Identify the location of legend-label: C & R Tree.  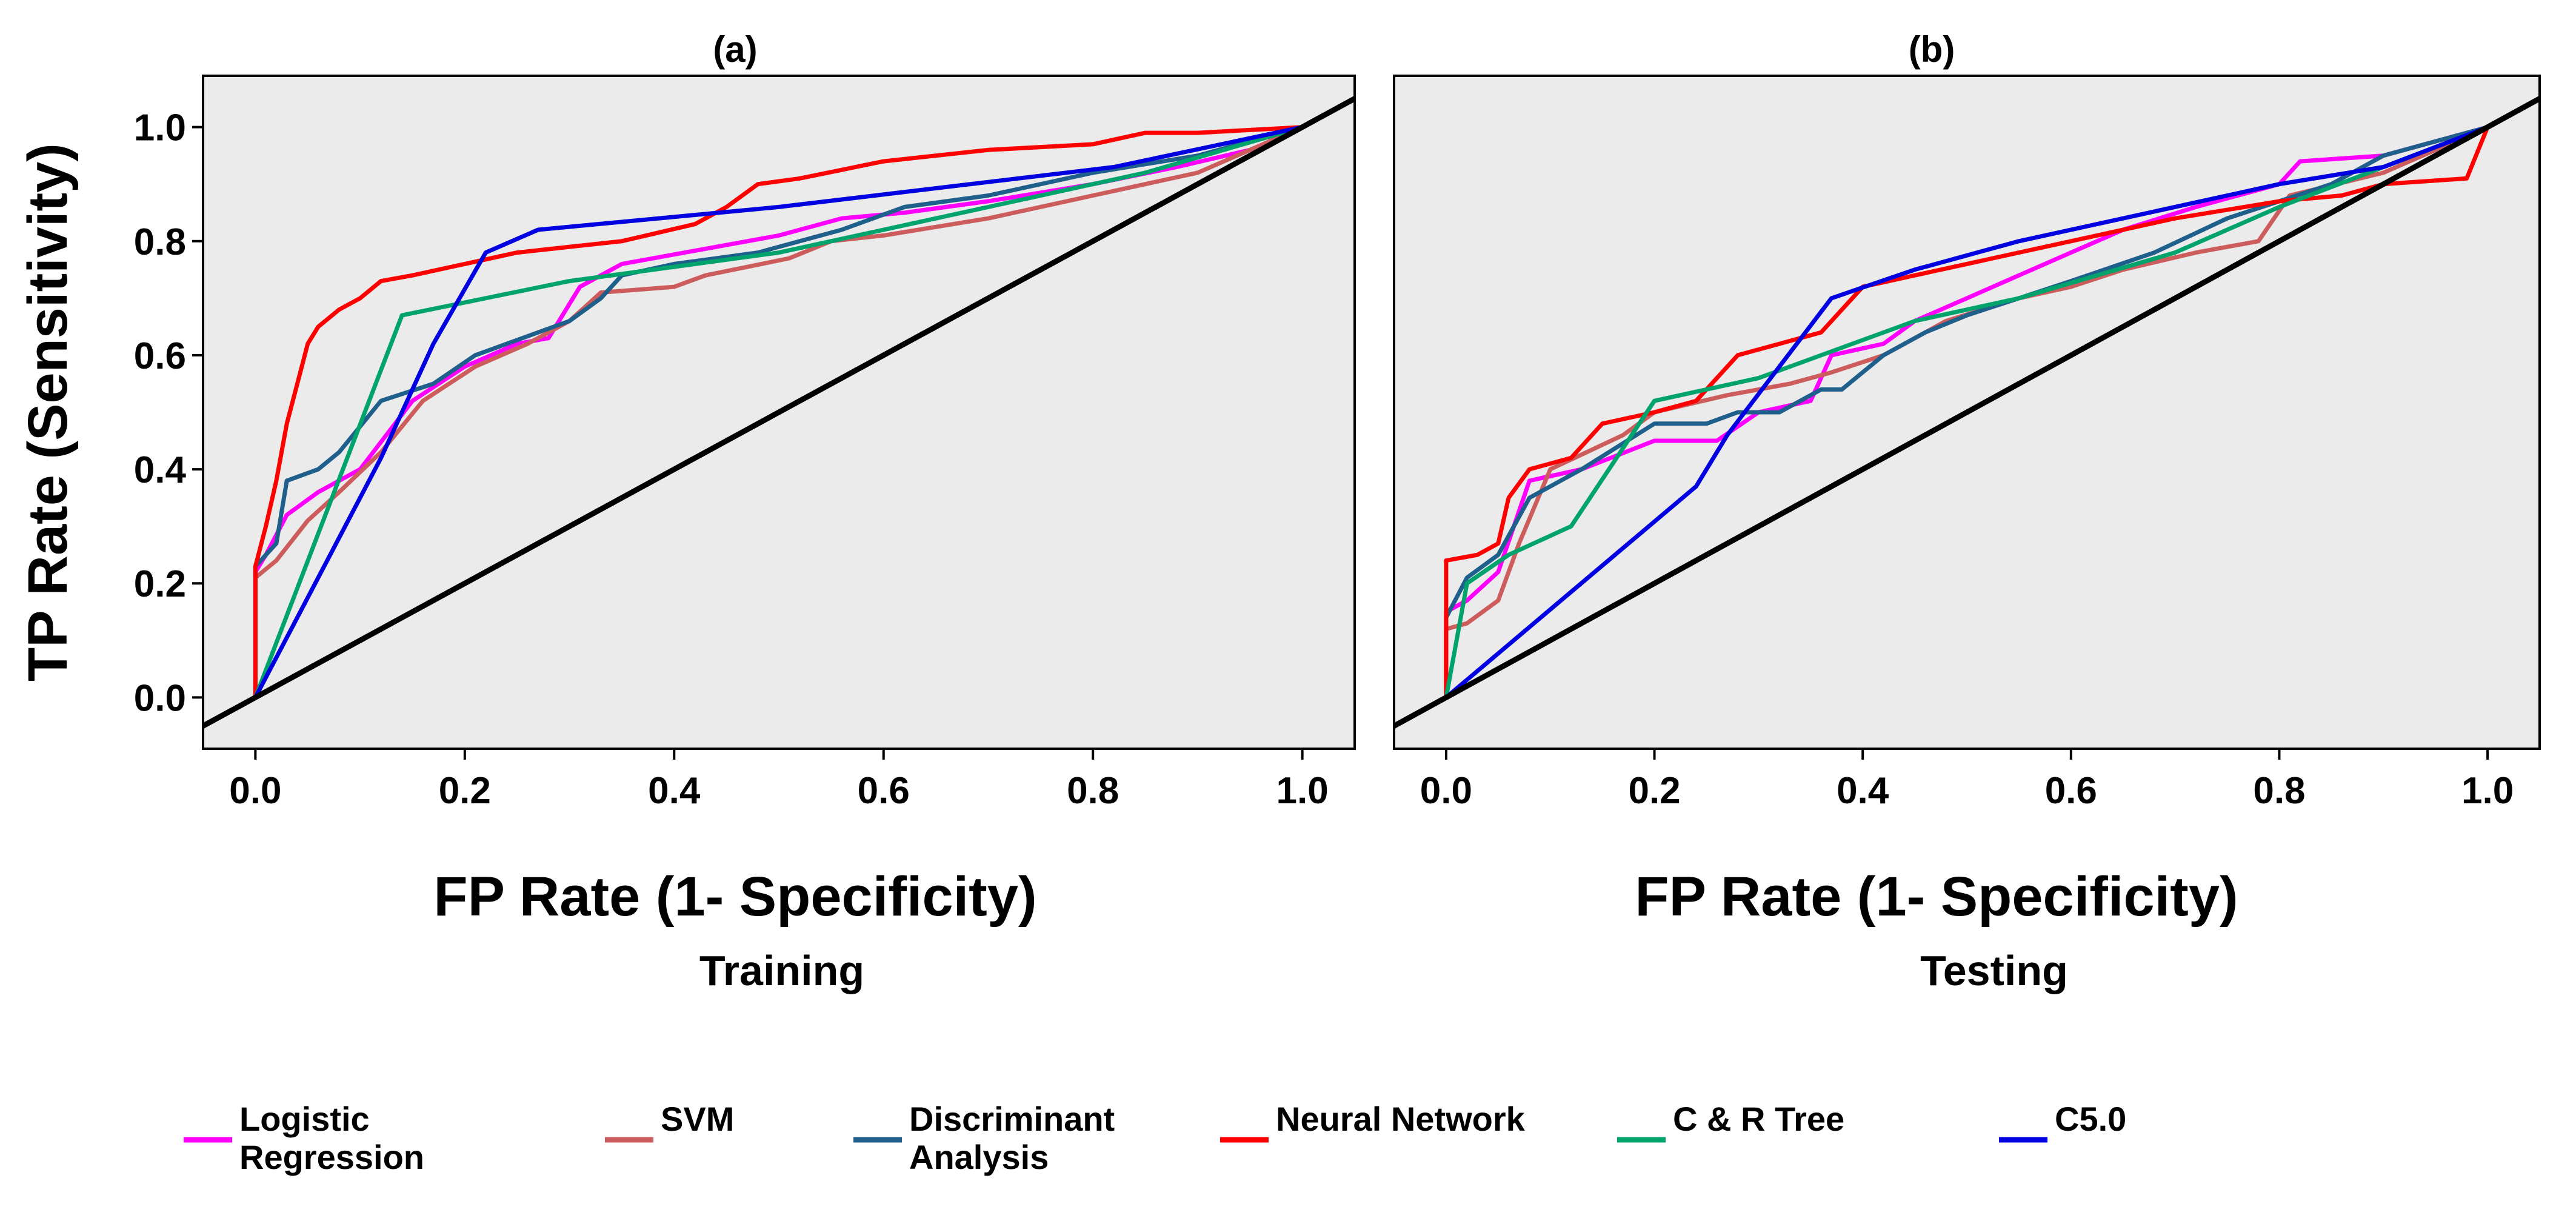
(1759, 1119).